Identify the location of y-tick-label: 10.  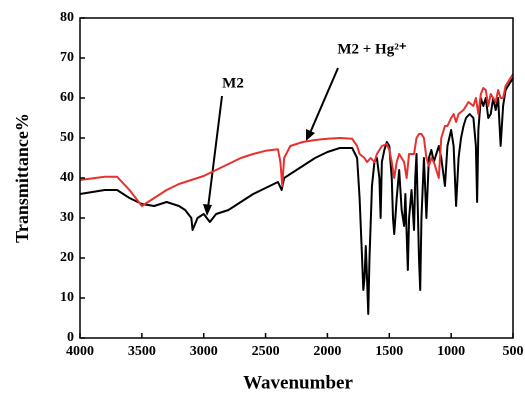
(67, 297).